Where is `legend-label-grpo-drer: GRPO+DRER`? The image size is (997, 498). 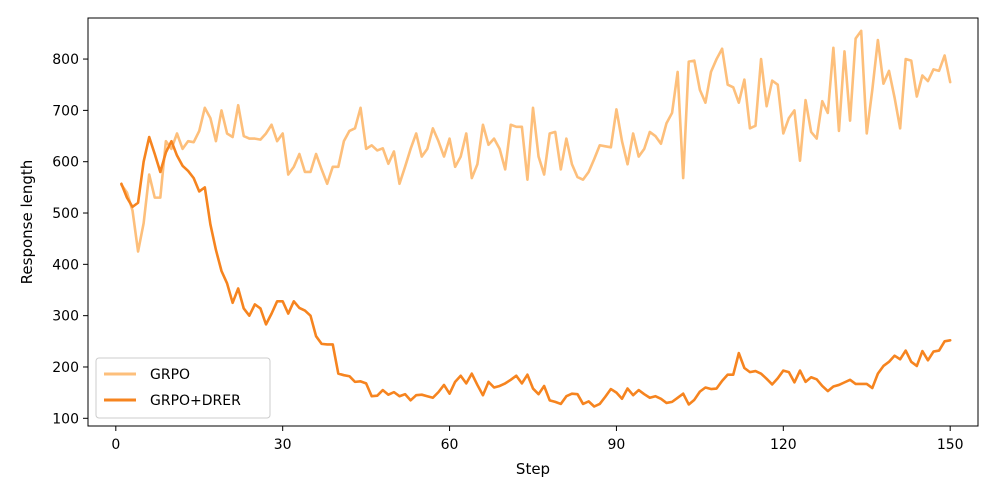
legend-label-grpo-drer: GRPO+DRER is located at coordinates (195, 401).